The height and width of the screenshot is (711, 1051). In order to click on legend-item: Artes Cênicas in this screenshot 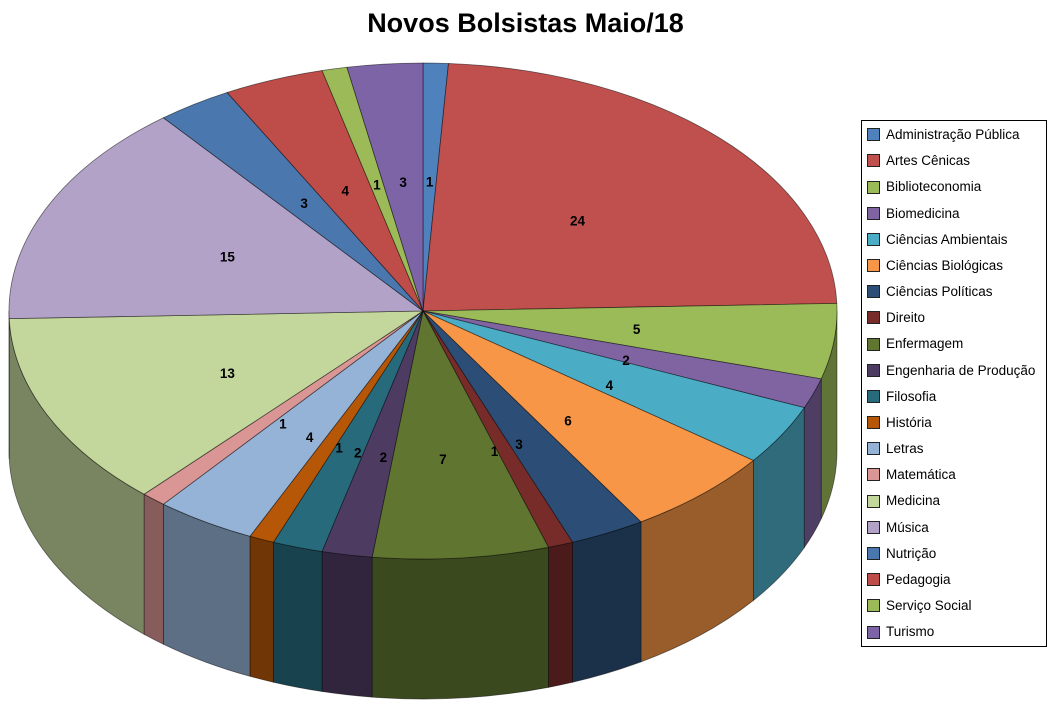, I will do `click(954, 161)`.